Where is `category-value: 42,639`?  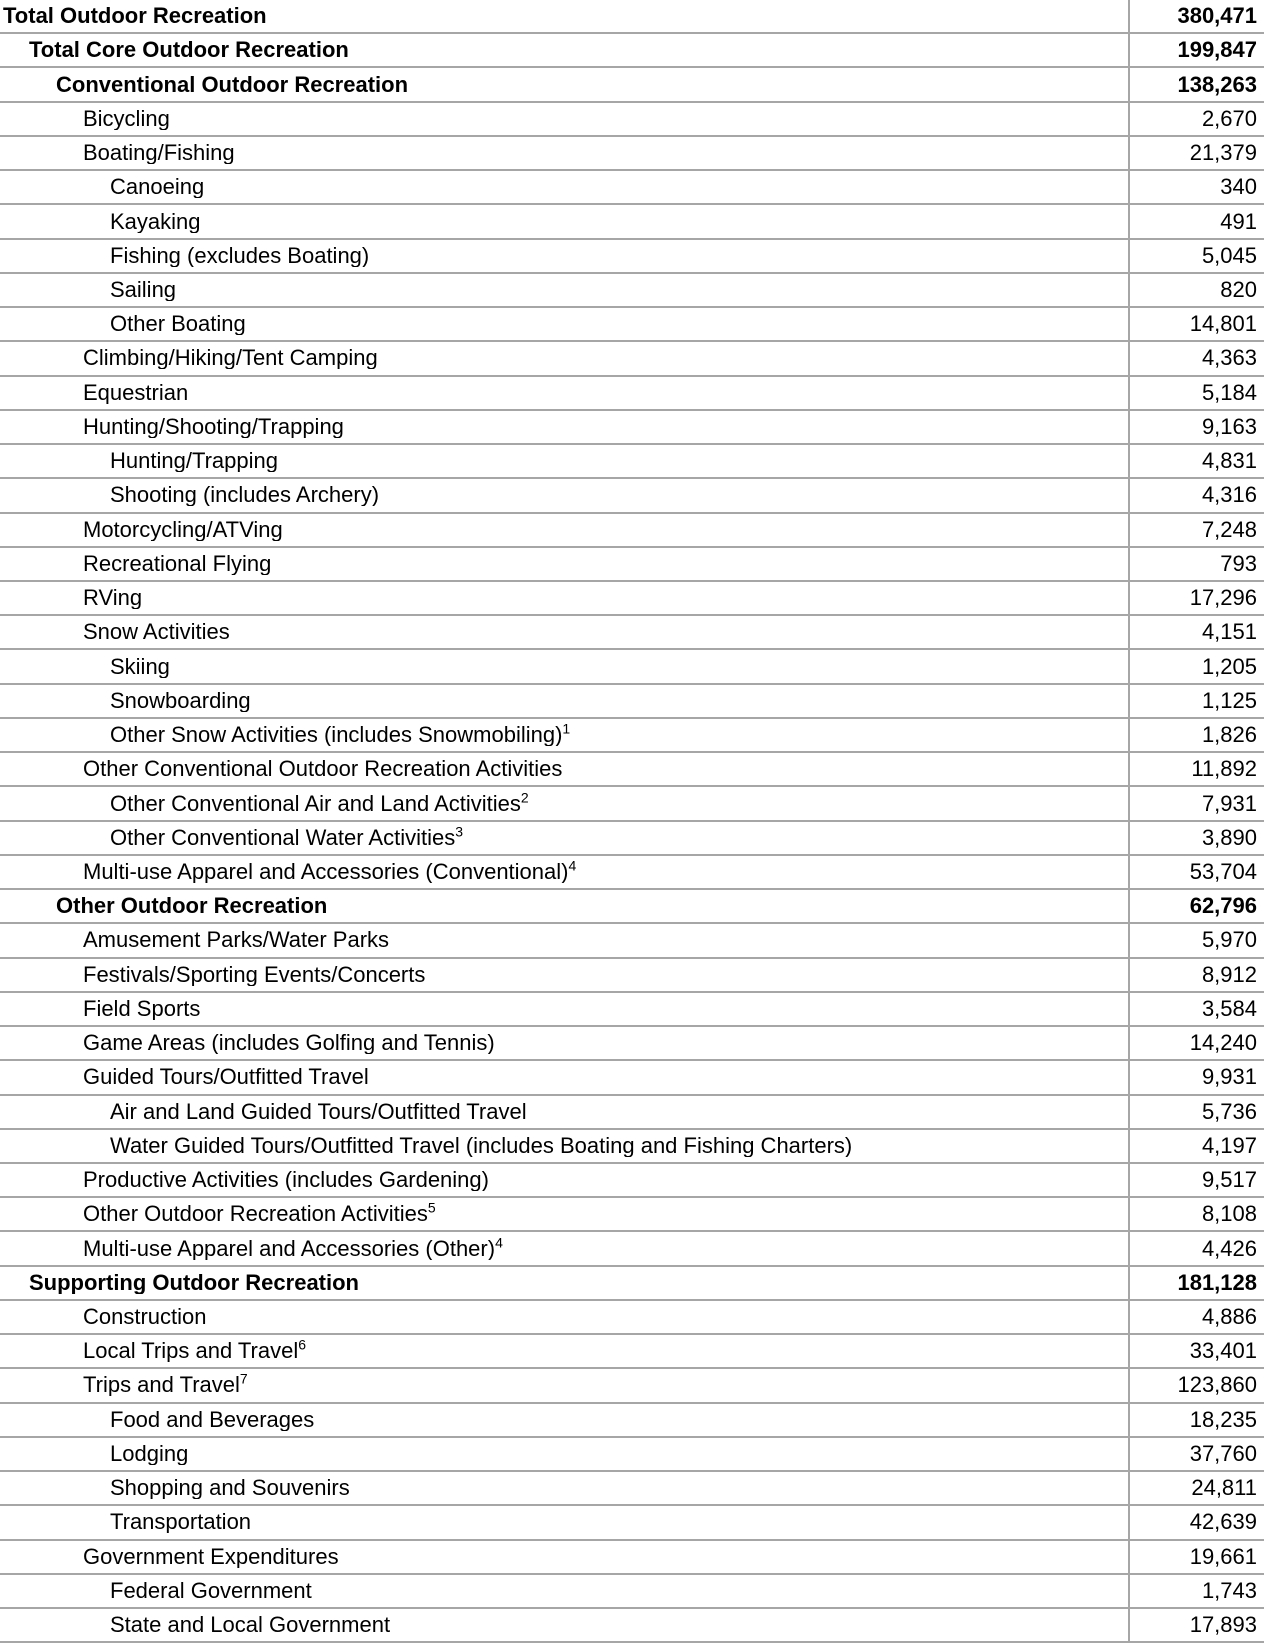 category-value: 42,639 is located at coordinates (1223, 1522).